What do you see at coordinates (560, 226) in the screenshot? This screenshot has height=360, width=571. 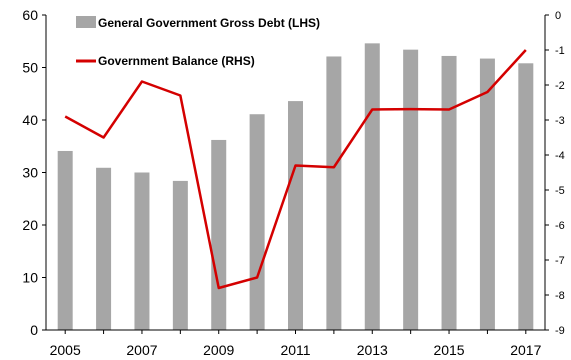 I see `right-tick-label: -6` at bounding box center [560, 226].